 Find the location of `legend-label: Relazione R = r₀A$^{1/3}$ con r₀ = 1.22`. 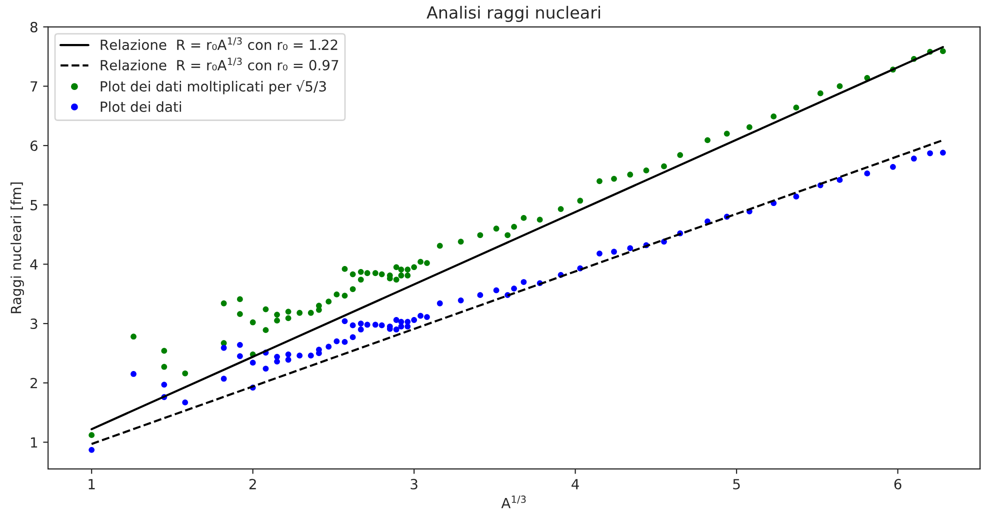

legend-label: Relazione R = r₀A$^{1/3}$ con r₀ = 1.22 is located at coordinates (219, 43).